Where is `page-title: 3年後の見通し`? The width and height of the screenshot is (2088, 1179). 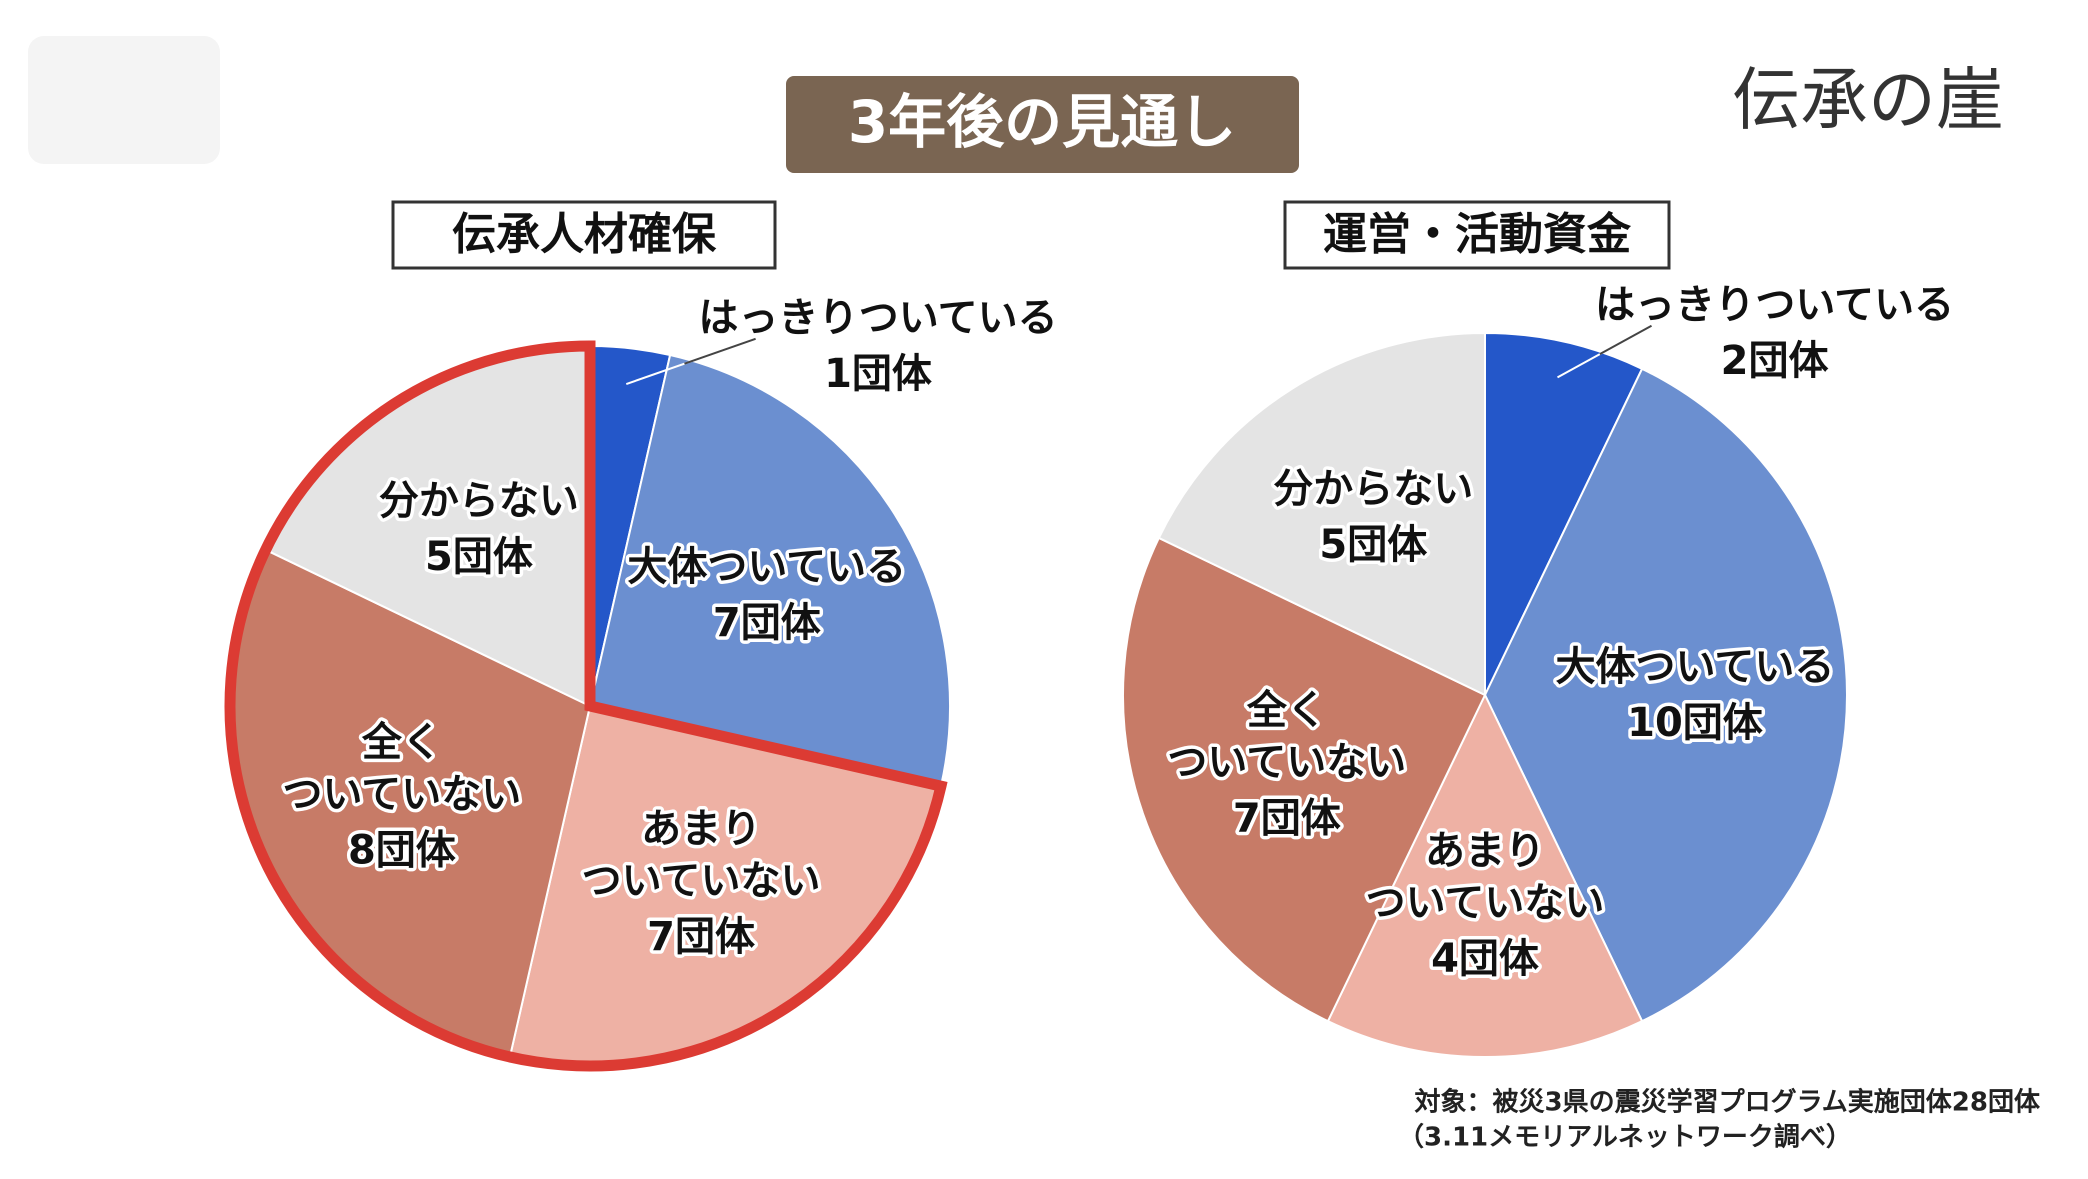 page-title: 3年後の見通し is located at coordinates (1042, 122).